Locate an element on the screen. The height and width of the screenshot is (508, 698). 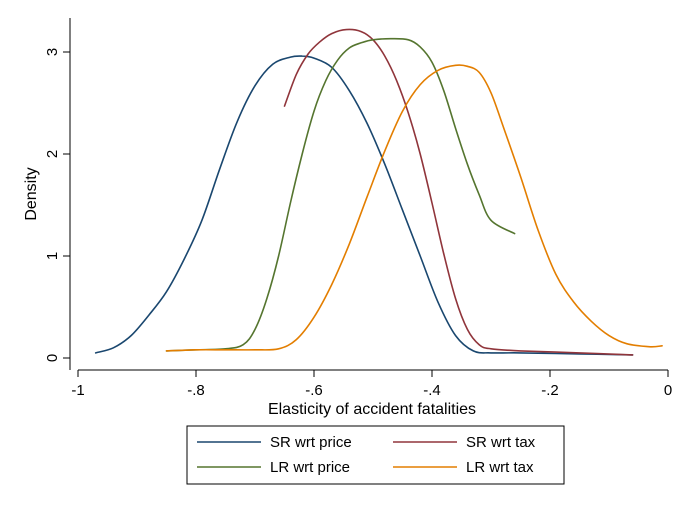
legend-label-sr-wrt-tax: SR wrt tax is located at coordinates (501, 442).